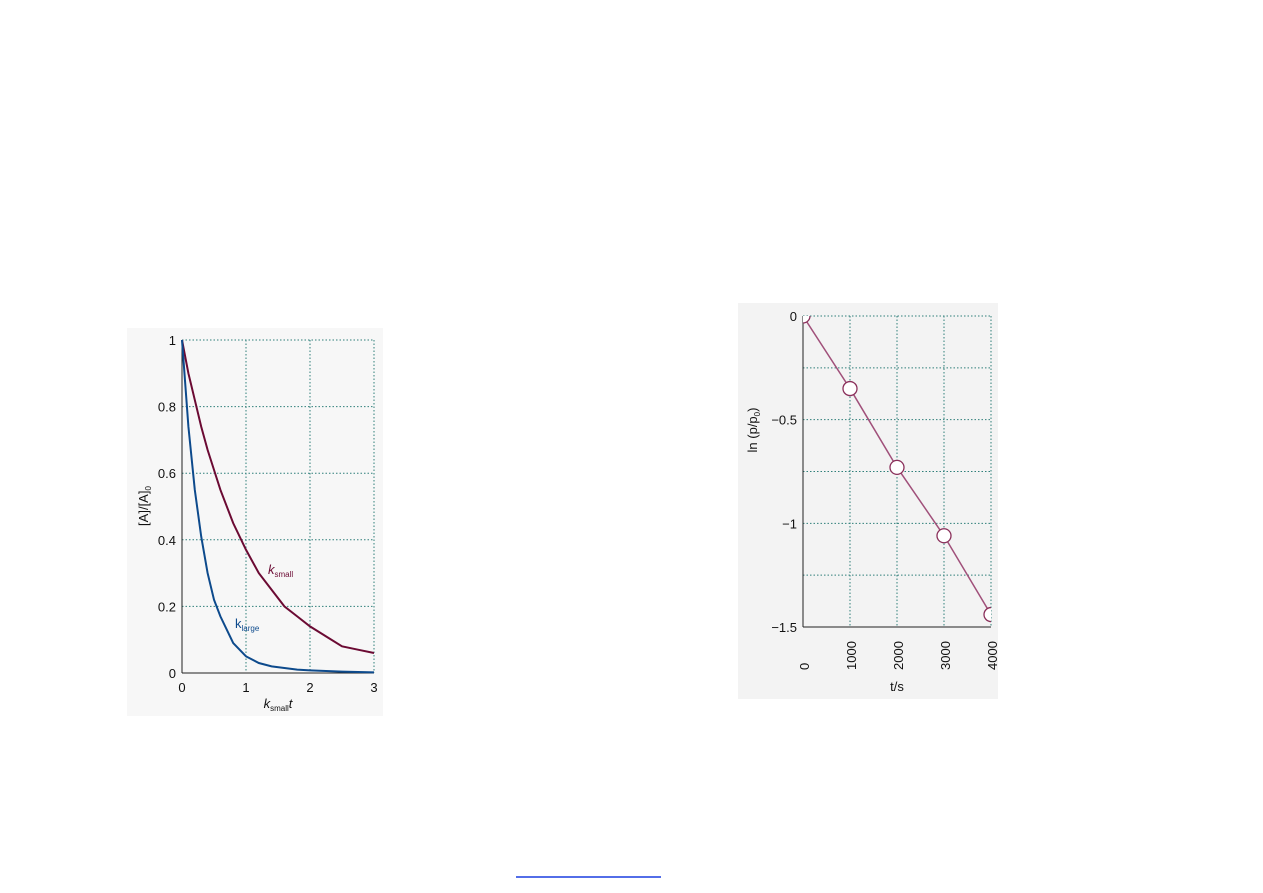 The image size is (1263, 893). Describe the element at coordinates (373, 687) in the screenshot. I see `x-tick-label: 3` at that location.